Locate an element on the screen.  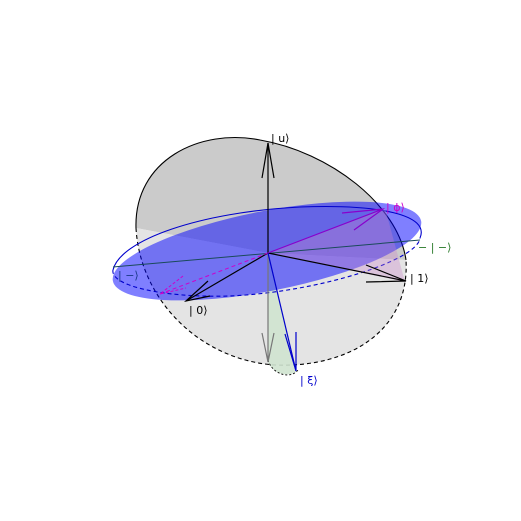
label-minus-green: − | −⟩ is located at coordinates (434, 247).